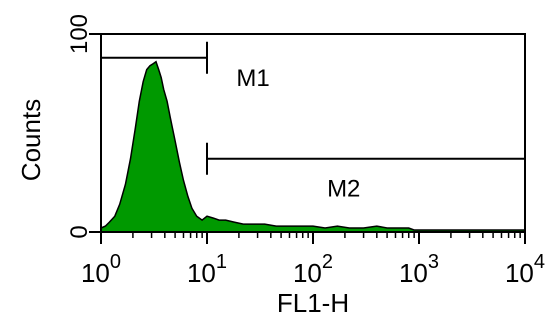  What do you see at coordinates (79, 231) in the screenshot?
I see `y-tick-label-0: 0` at bounding box center [79, 231].